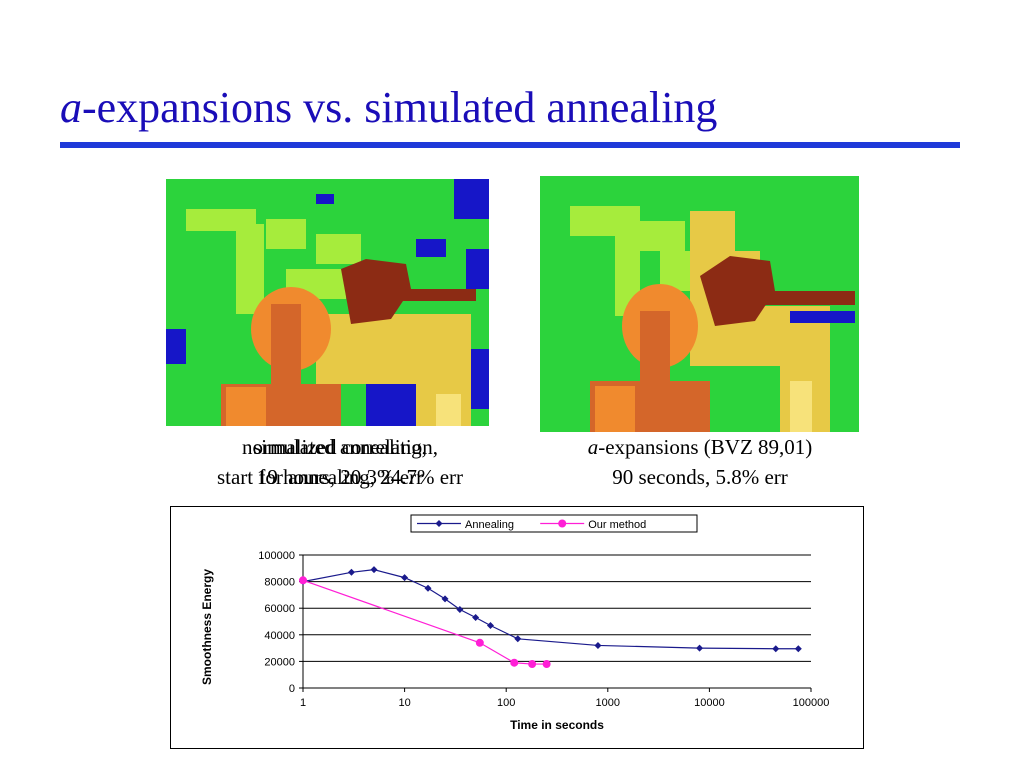 The image size is (1024, 768). What do you see at coordinates (207, 627) in the screenshot?
I see `y-axis-label: Smoothness Energy` at bounding box center [207, 627].